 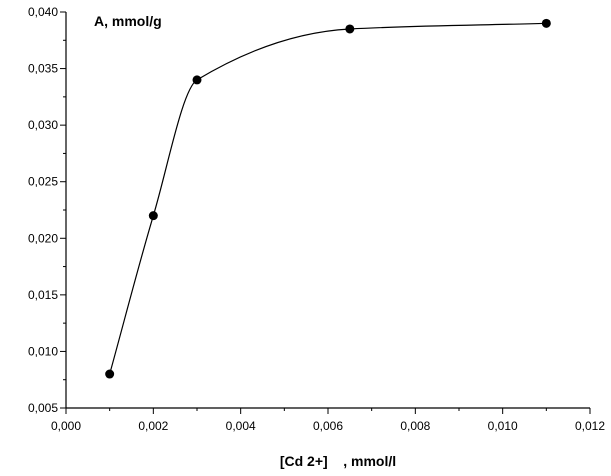 What do you see at coordinates (66, 426) in the screenshot?
I see `x-tick-label: 0,000` at bounding box center [66, 426].